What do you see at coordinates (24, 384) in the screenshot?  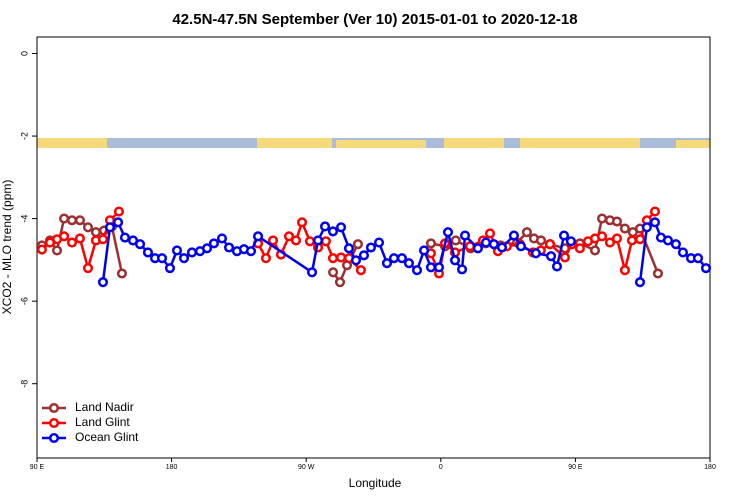 I see `y-tick-label: -8` at bounding box center [24, 384].